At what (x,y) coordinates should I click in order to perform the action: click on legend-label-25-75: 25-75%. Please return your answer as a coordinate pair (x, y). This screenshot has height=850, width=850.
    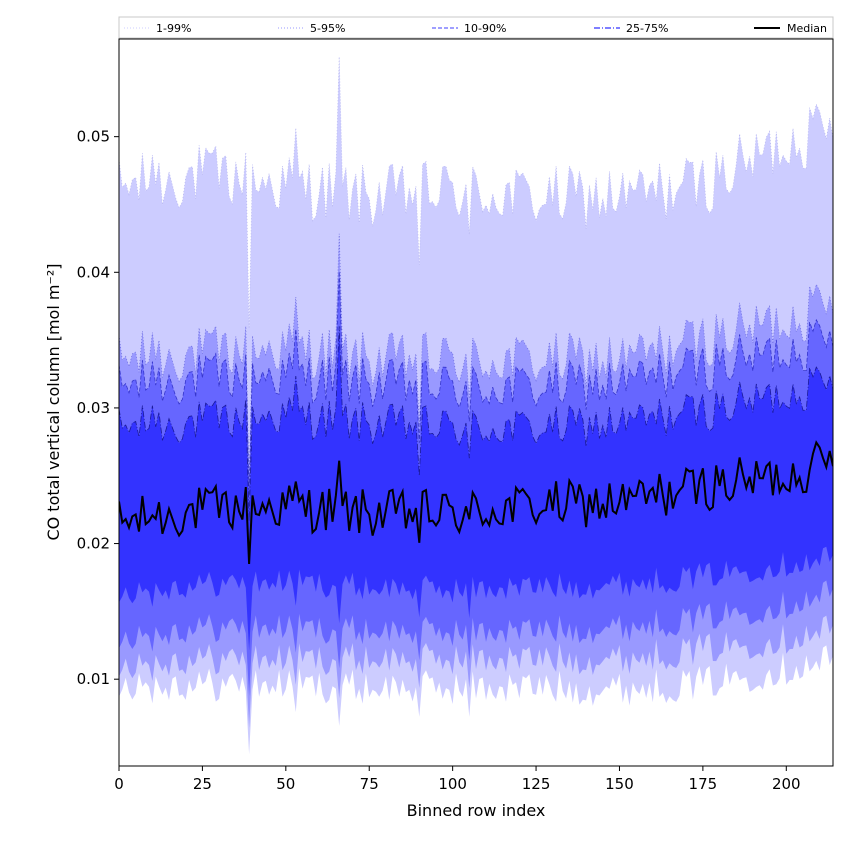
    Looking at the image, I should click on (647, 28).